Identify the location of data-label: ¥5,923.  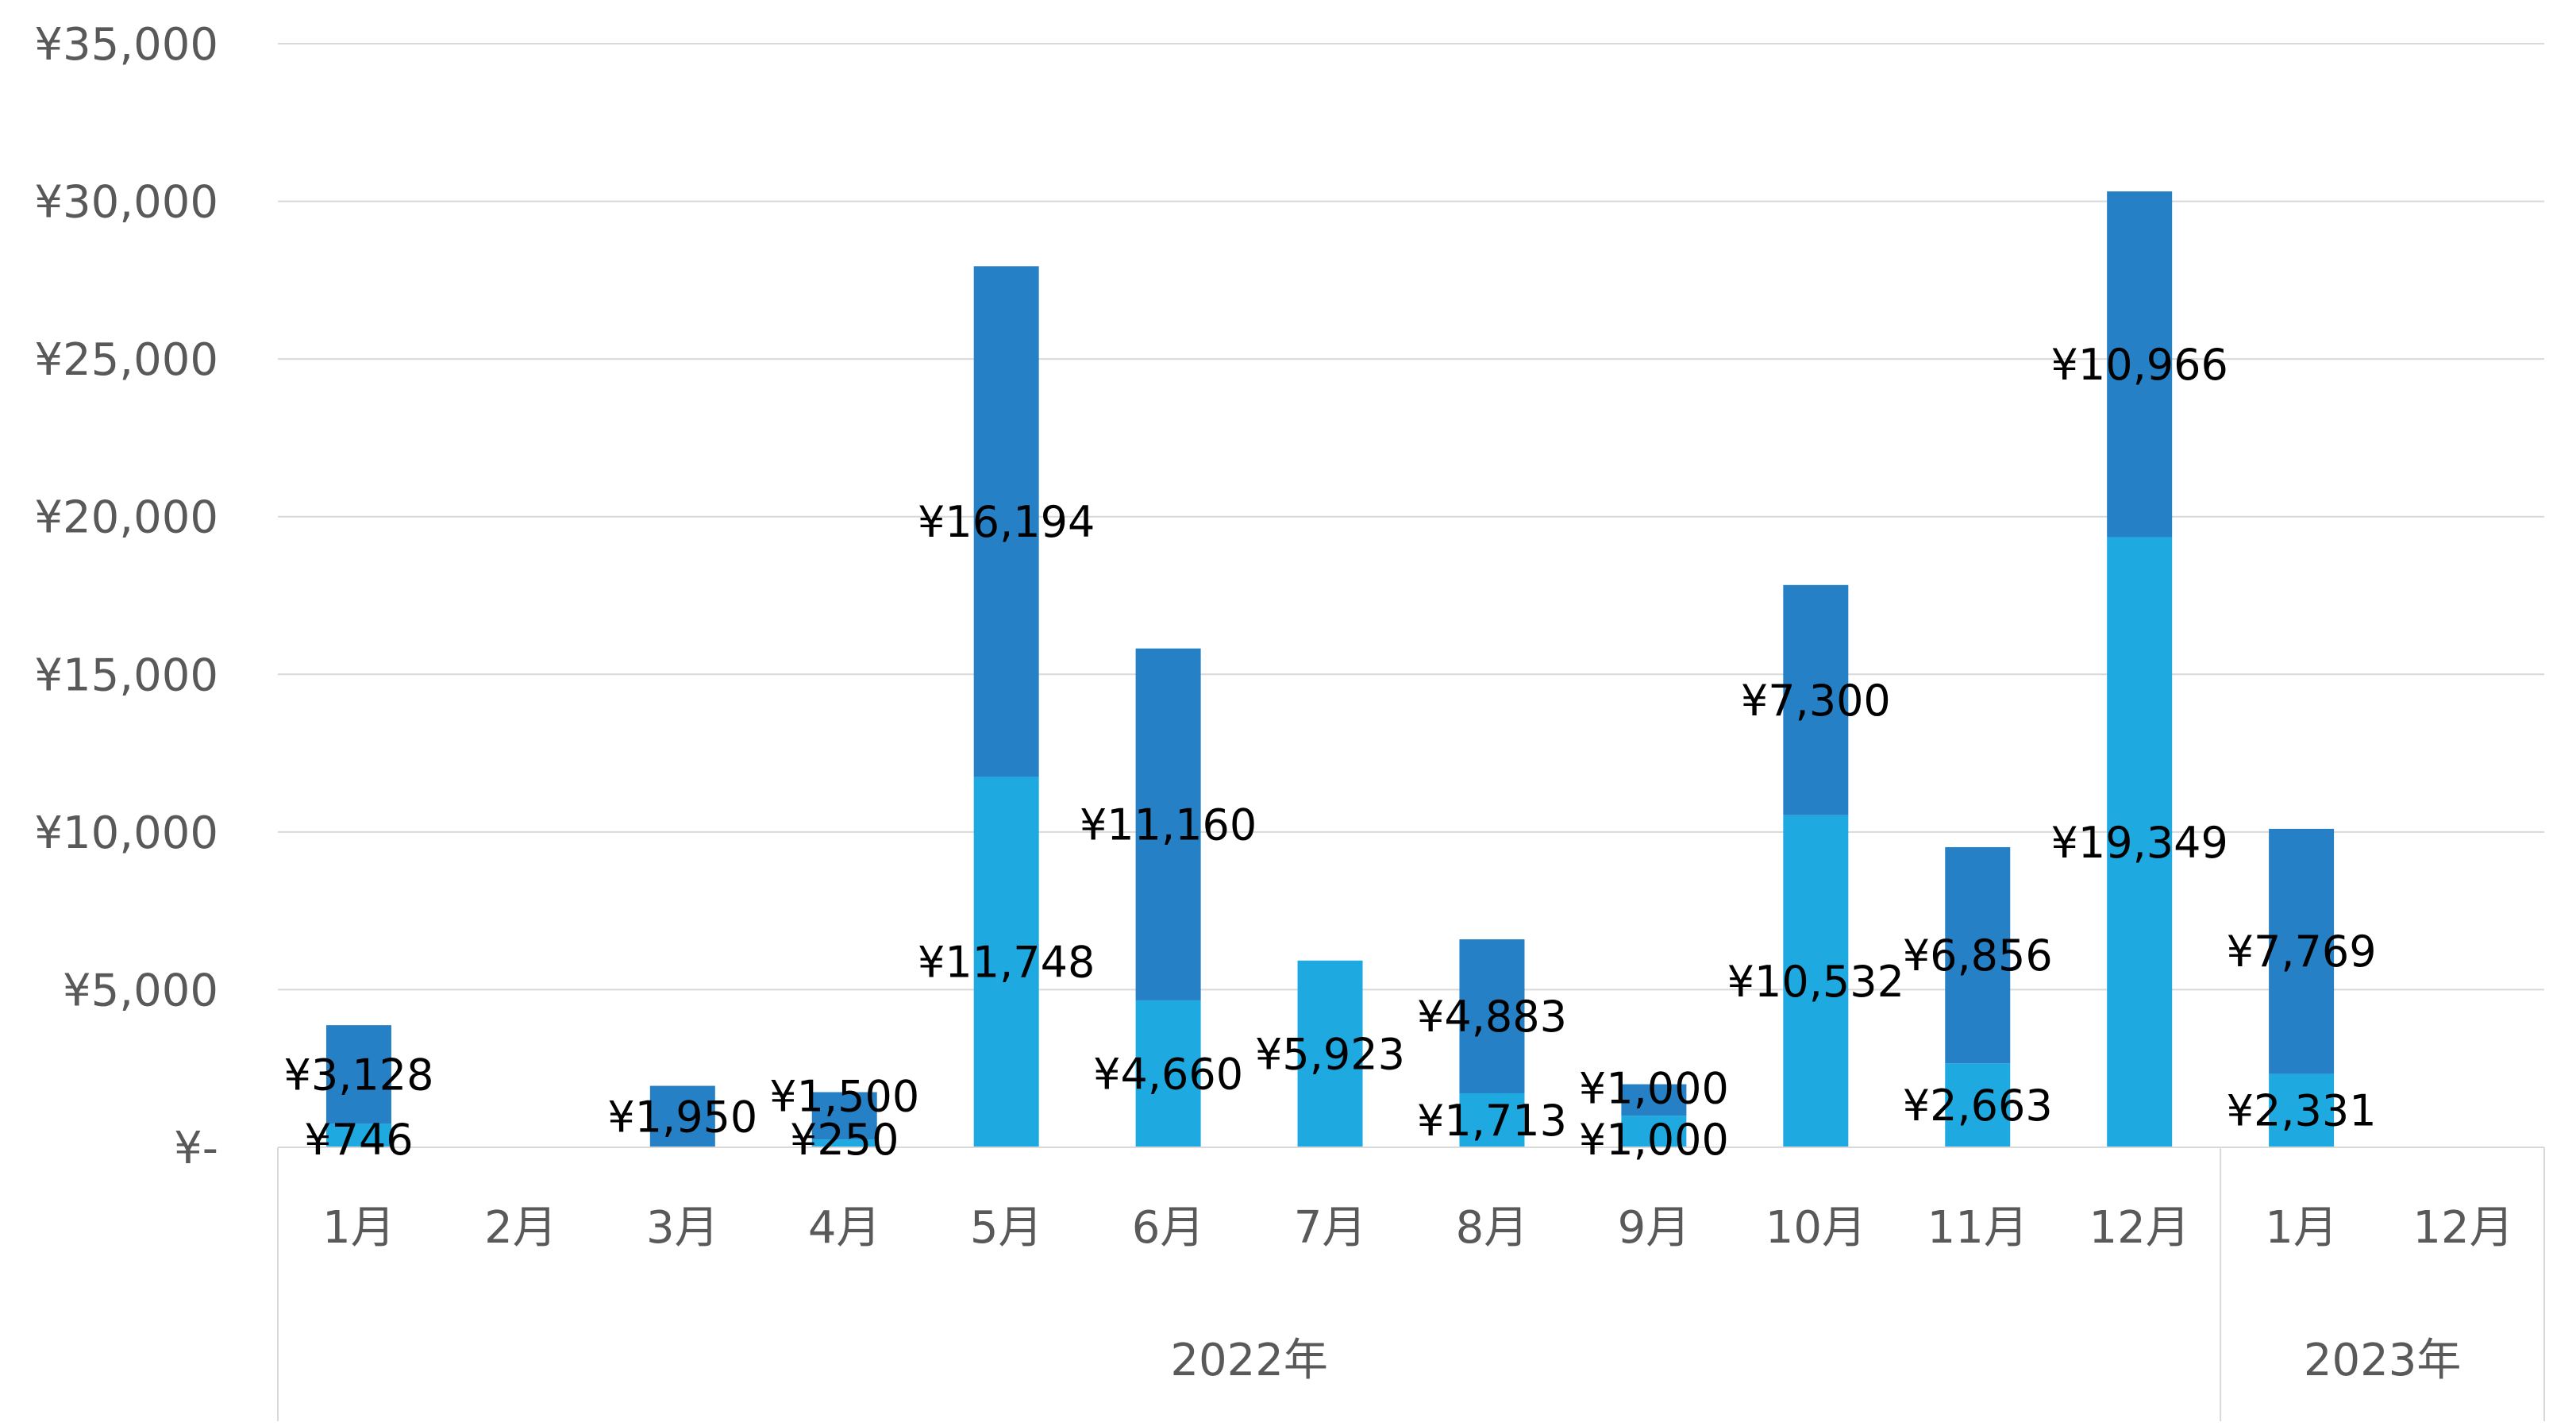
(1330, 1054).